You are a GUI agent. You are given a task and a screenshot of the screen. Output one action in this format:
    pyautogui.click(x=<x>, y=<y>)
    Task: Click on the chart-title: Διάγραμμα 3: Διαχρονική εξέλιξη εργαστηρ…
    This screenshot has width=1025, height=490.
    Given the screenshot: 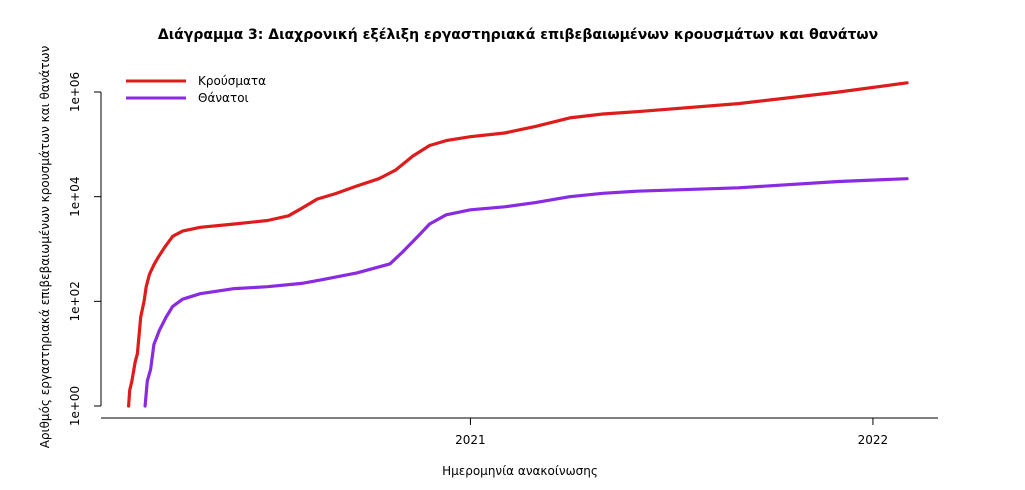 What is the action you would take?
    pyautogui.click(x=518, y=35)
    